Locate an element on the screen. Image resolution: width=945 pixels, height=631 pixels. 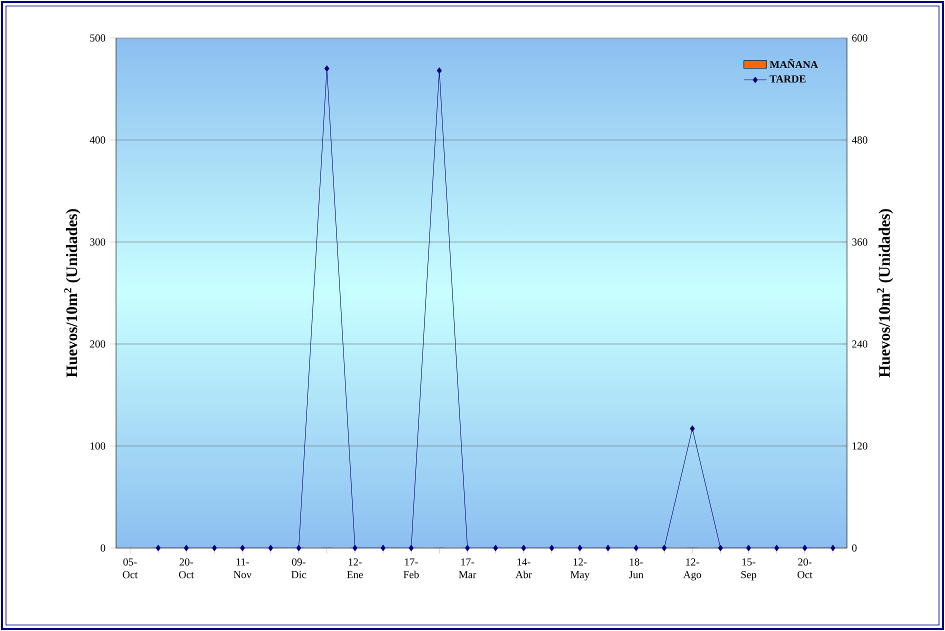
y2-tick-label: 120 is located at coordinates (860, 446).